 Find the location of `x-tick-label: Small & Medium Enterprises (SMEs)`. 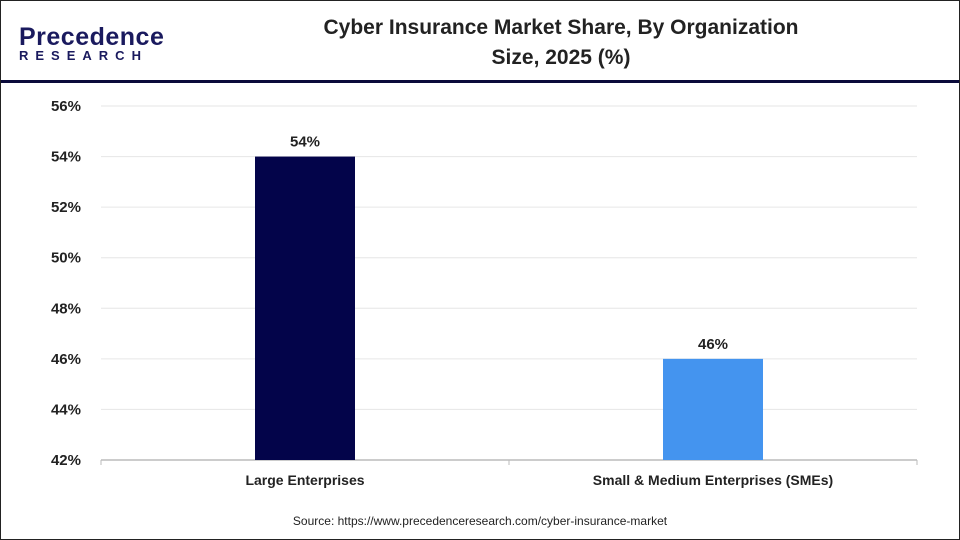

x-tick-label: Small & Medium Enterprises (SMEs) is located at coordinates (713, 480).